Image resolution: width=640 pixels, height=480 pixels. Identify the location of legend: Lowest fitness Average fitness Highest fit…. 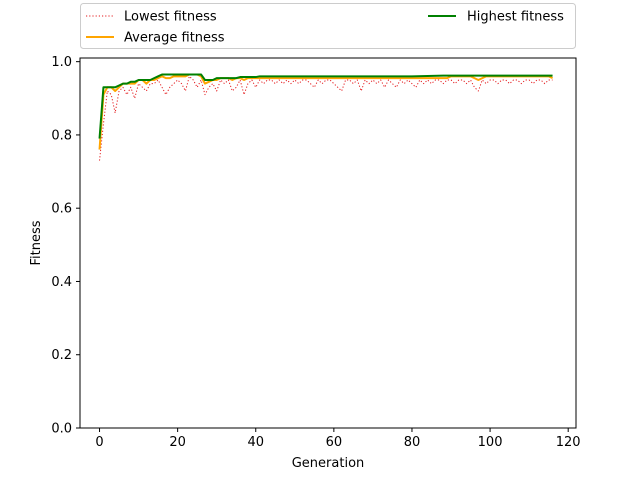
(328, 26).